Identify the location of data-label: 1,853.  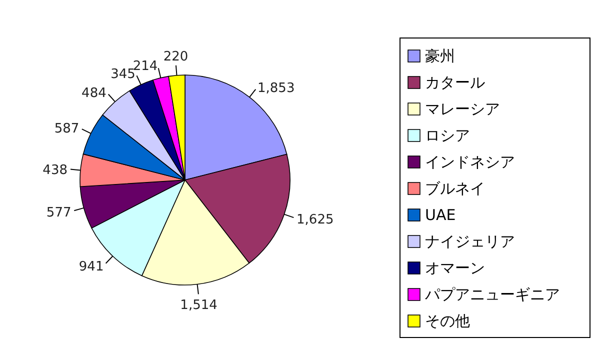
(276, 88).